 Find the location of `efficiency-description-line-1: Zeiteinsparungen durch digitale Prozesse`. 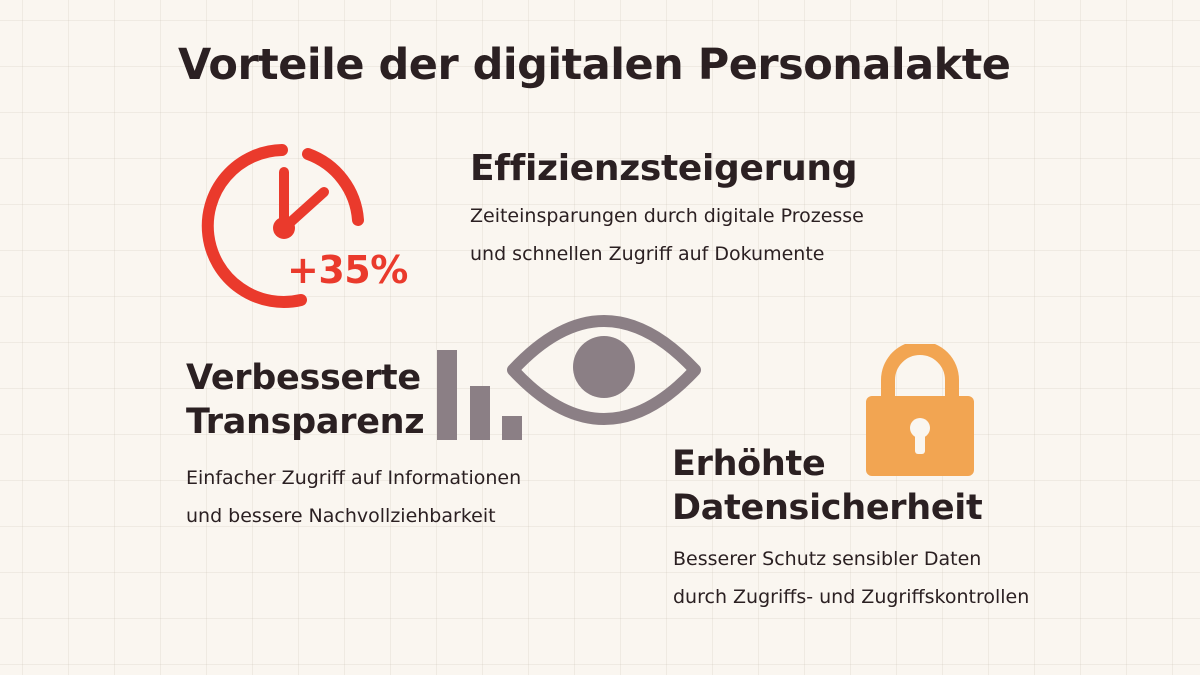

efficiency-description-line-1: Zeiteinsparungen durch digitale Prozesse is located at coordinates (667, 216).